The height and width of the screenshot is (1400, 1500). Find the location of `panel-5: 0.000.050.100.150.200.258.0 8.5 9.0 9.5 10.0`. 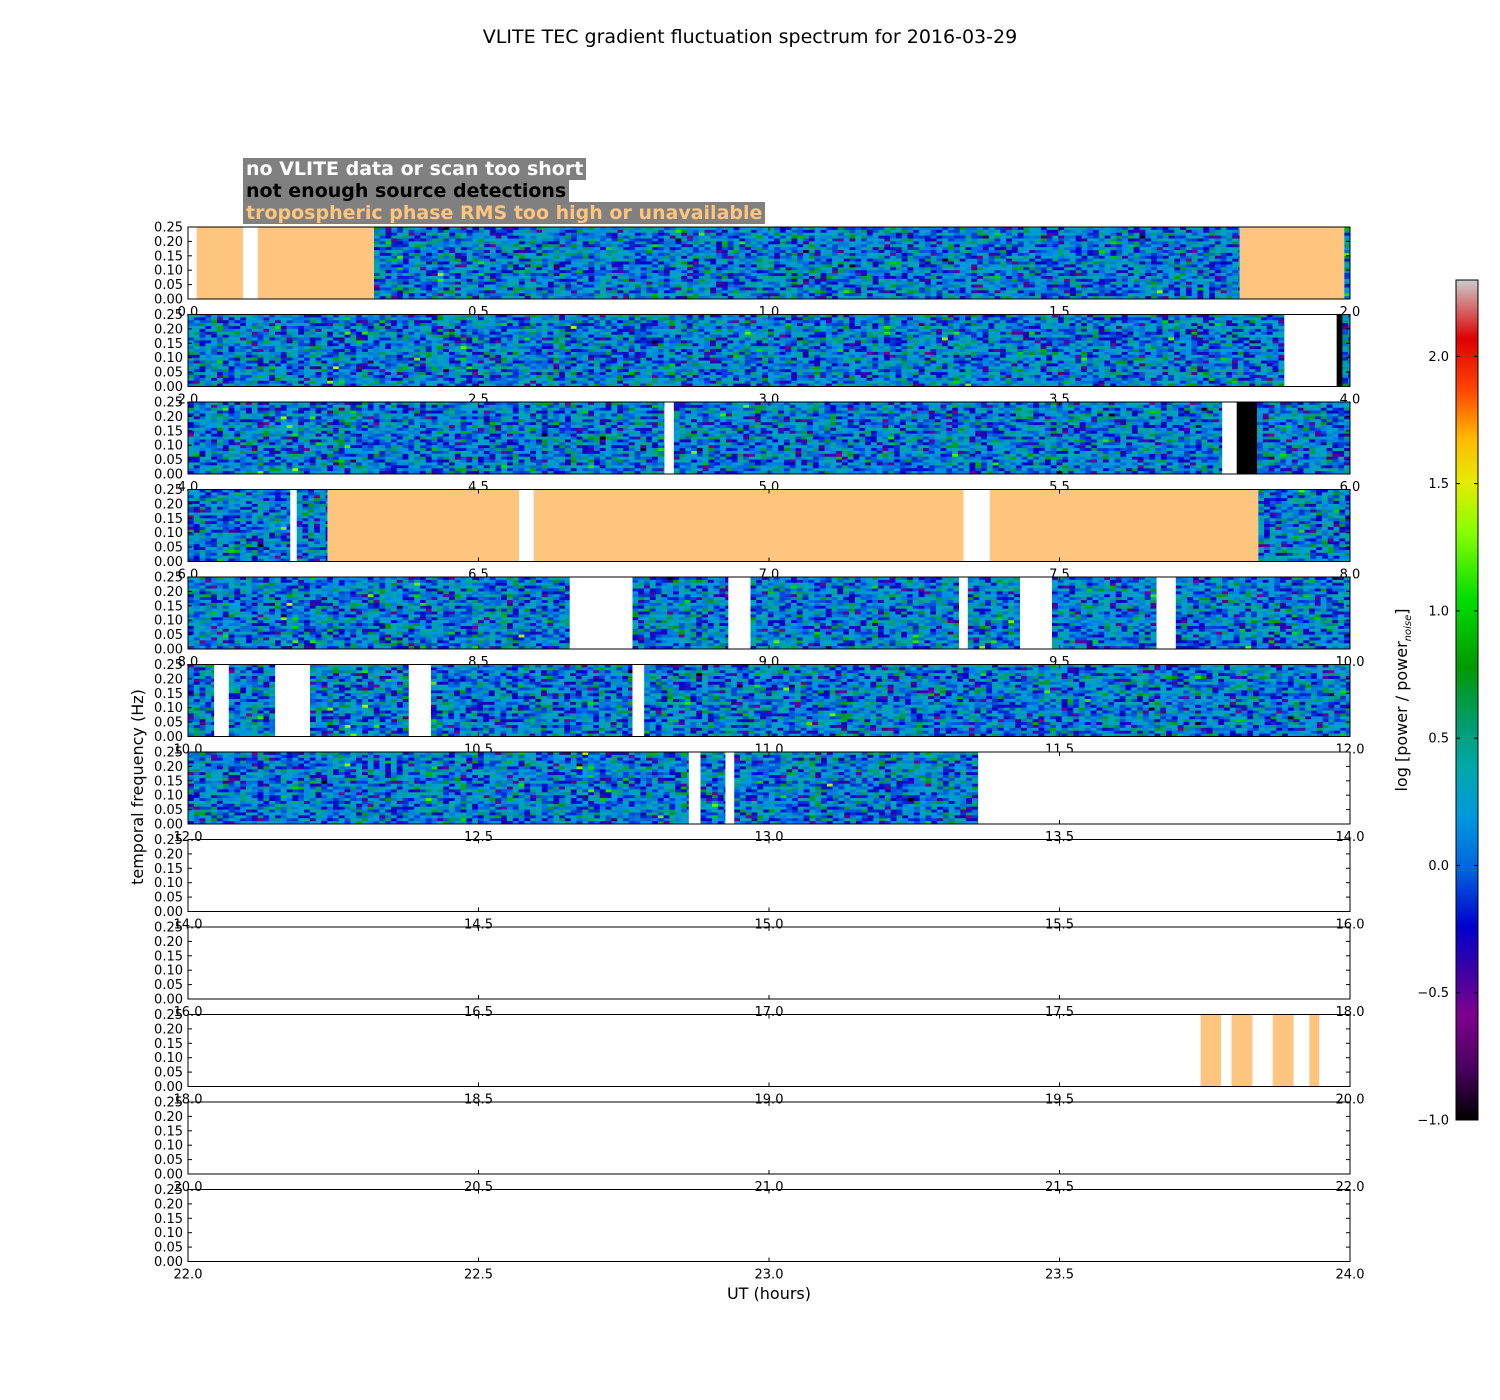

panel-5: 0.000.050.100.150.200.258.0 8.5 9.0 9.5 10.0 is located at coordinates (759, 621).